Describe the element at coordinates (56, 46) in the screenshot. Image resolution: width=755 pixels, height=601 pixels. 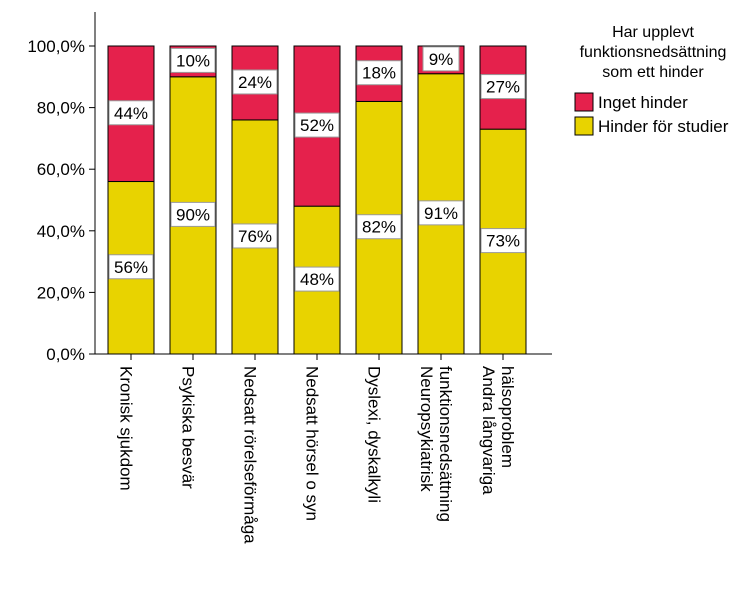
I see `y-tick-label: 100,0%` at that location.